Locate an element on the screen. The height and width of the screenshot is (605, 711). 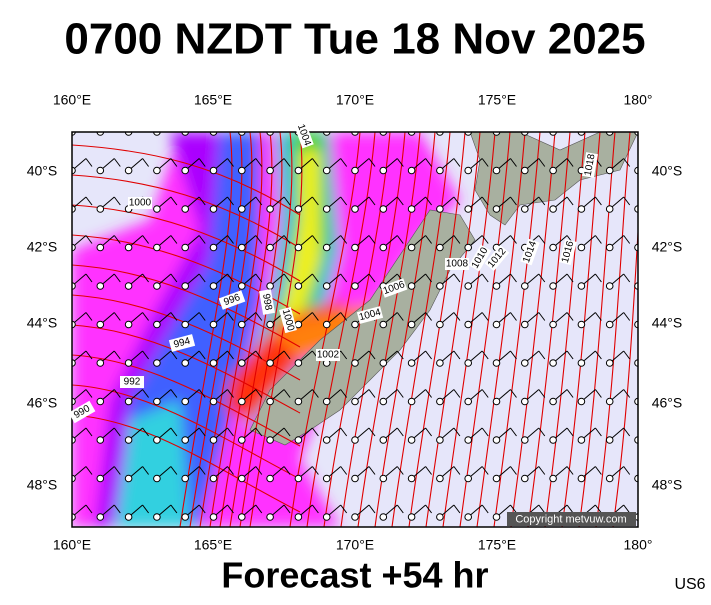
copyright-box is located at coordinates (571, 519).